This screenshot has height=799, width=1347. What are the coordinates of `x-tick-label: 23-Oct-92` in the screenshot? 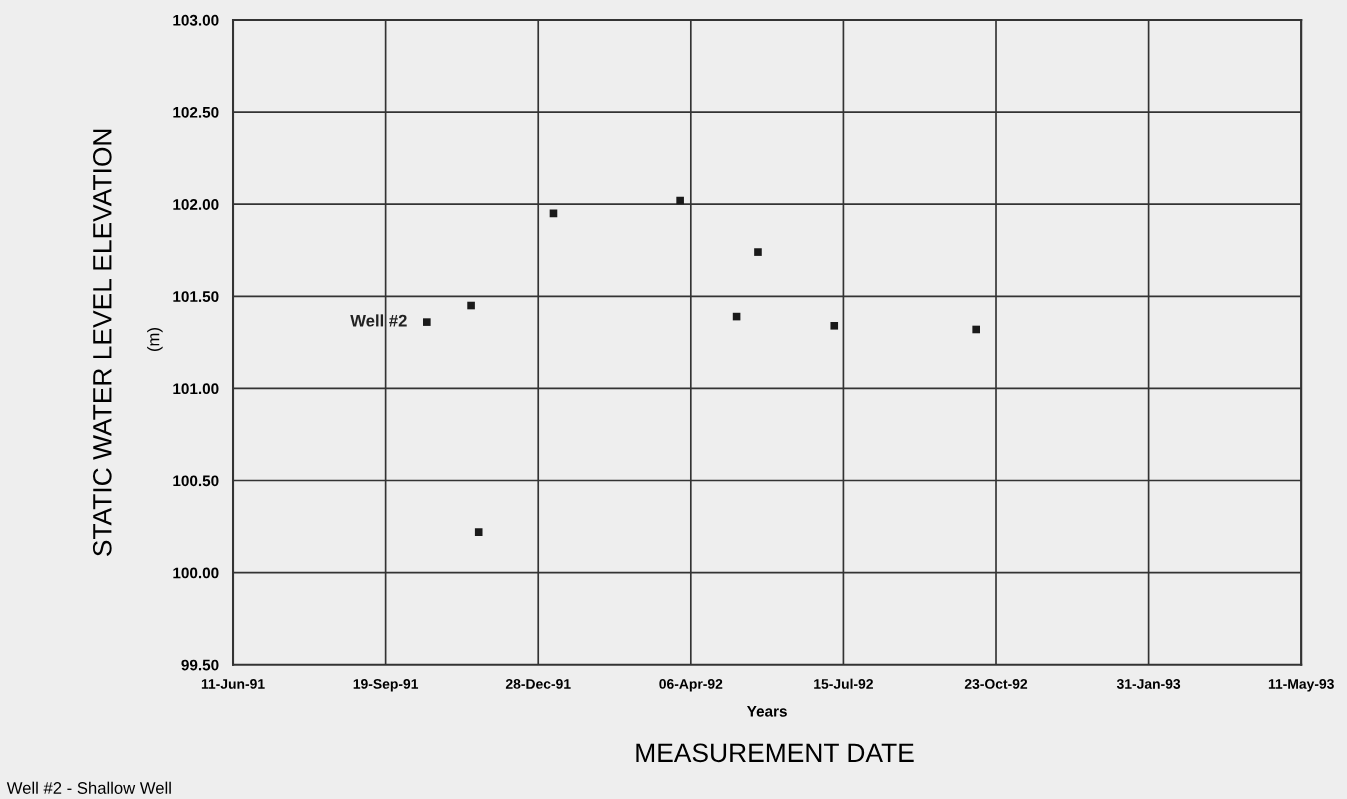 It's located at (996, 684).